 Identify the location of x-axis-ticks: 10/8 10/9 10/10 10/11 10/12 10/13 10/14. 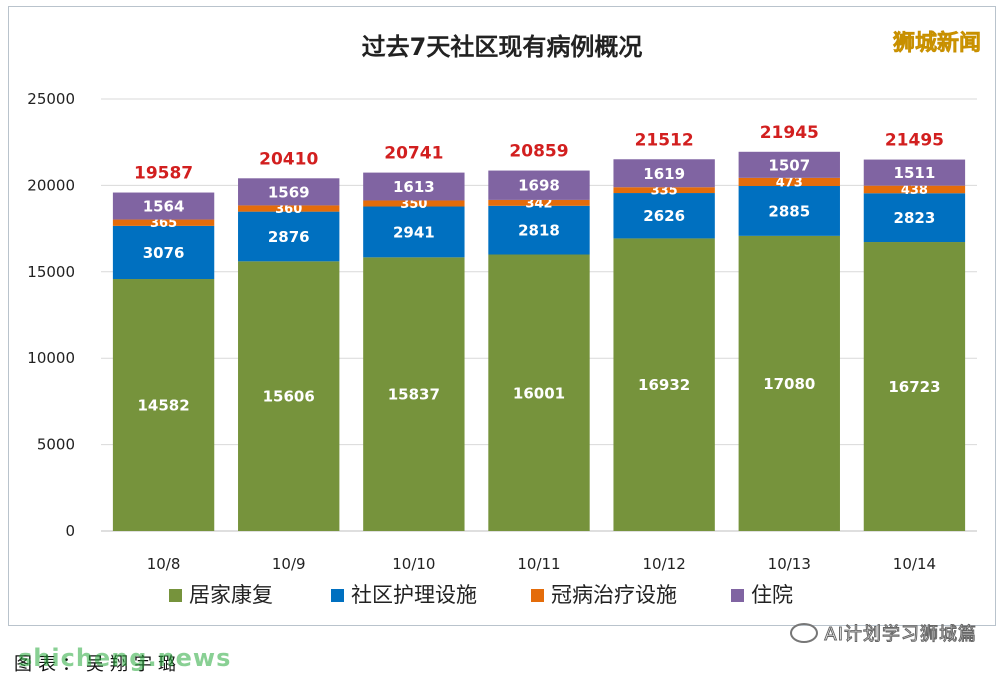
(541, 564).